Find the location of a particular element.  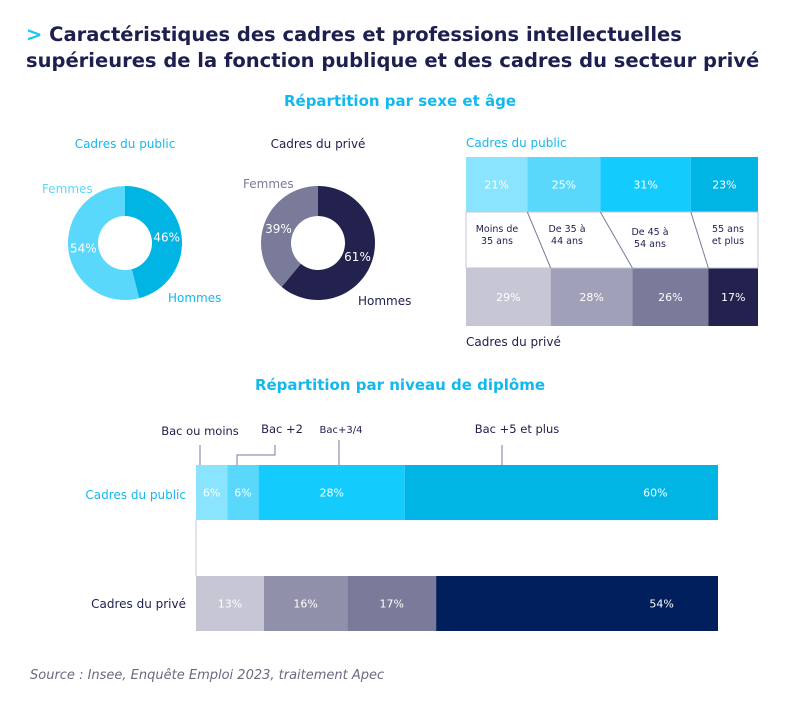

diploma-private-title: Cadres du privé is located at coordinates (138, 604).